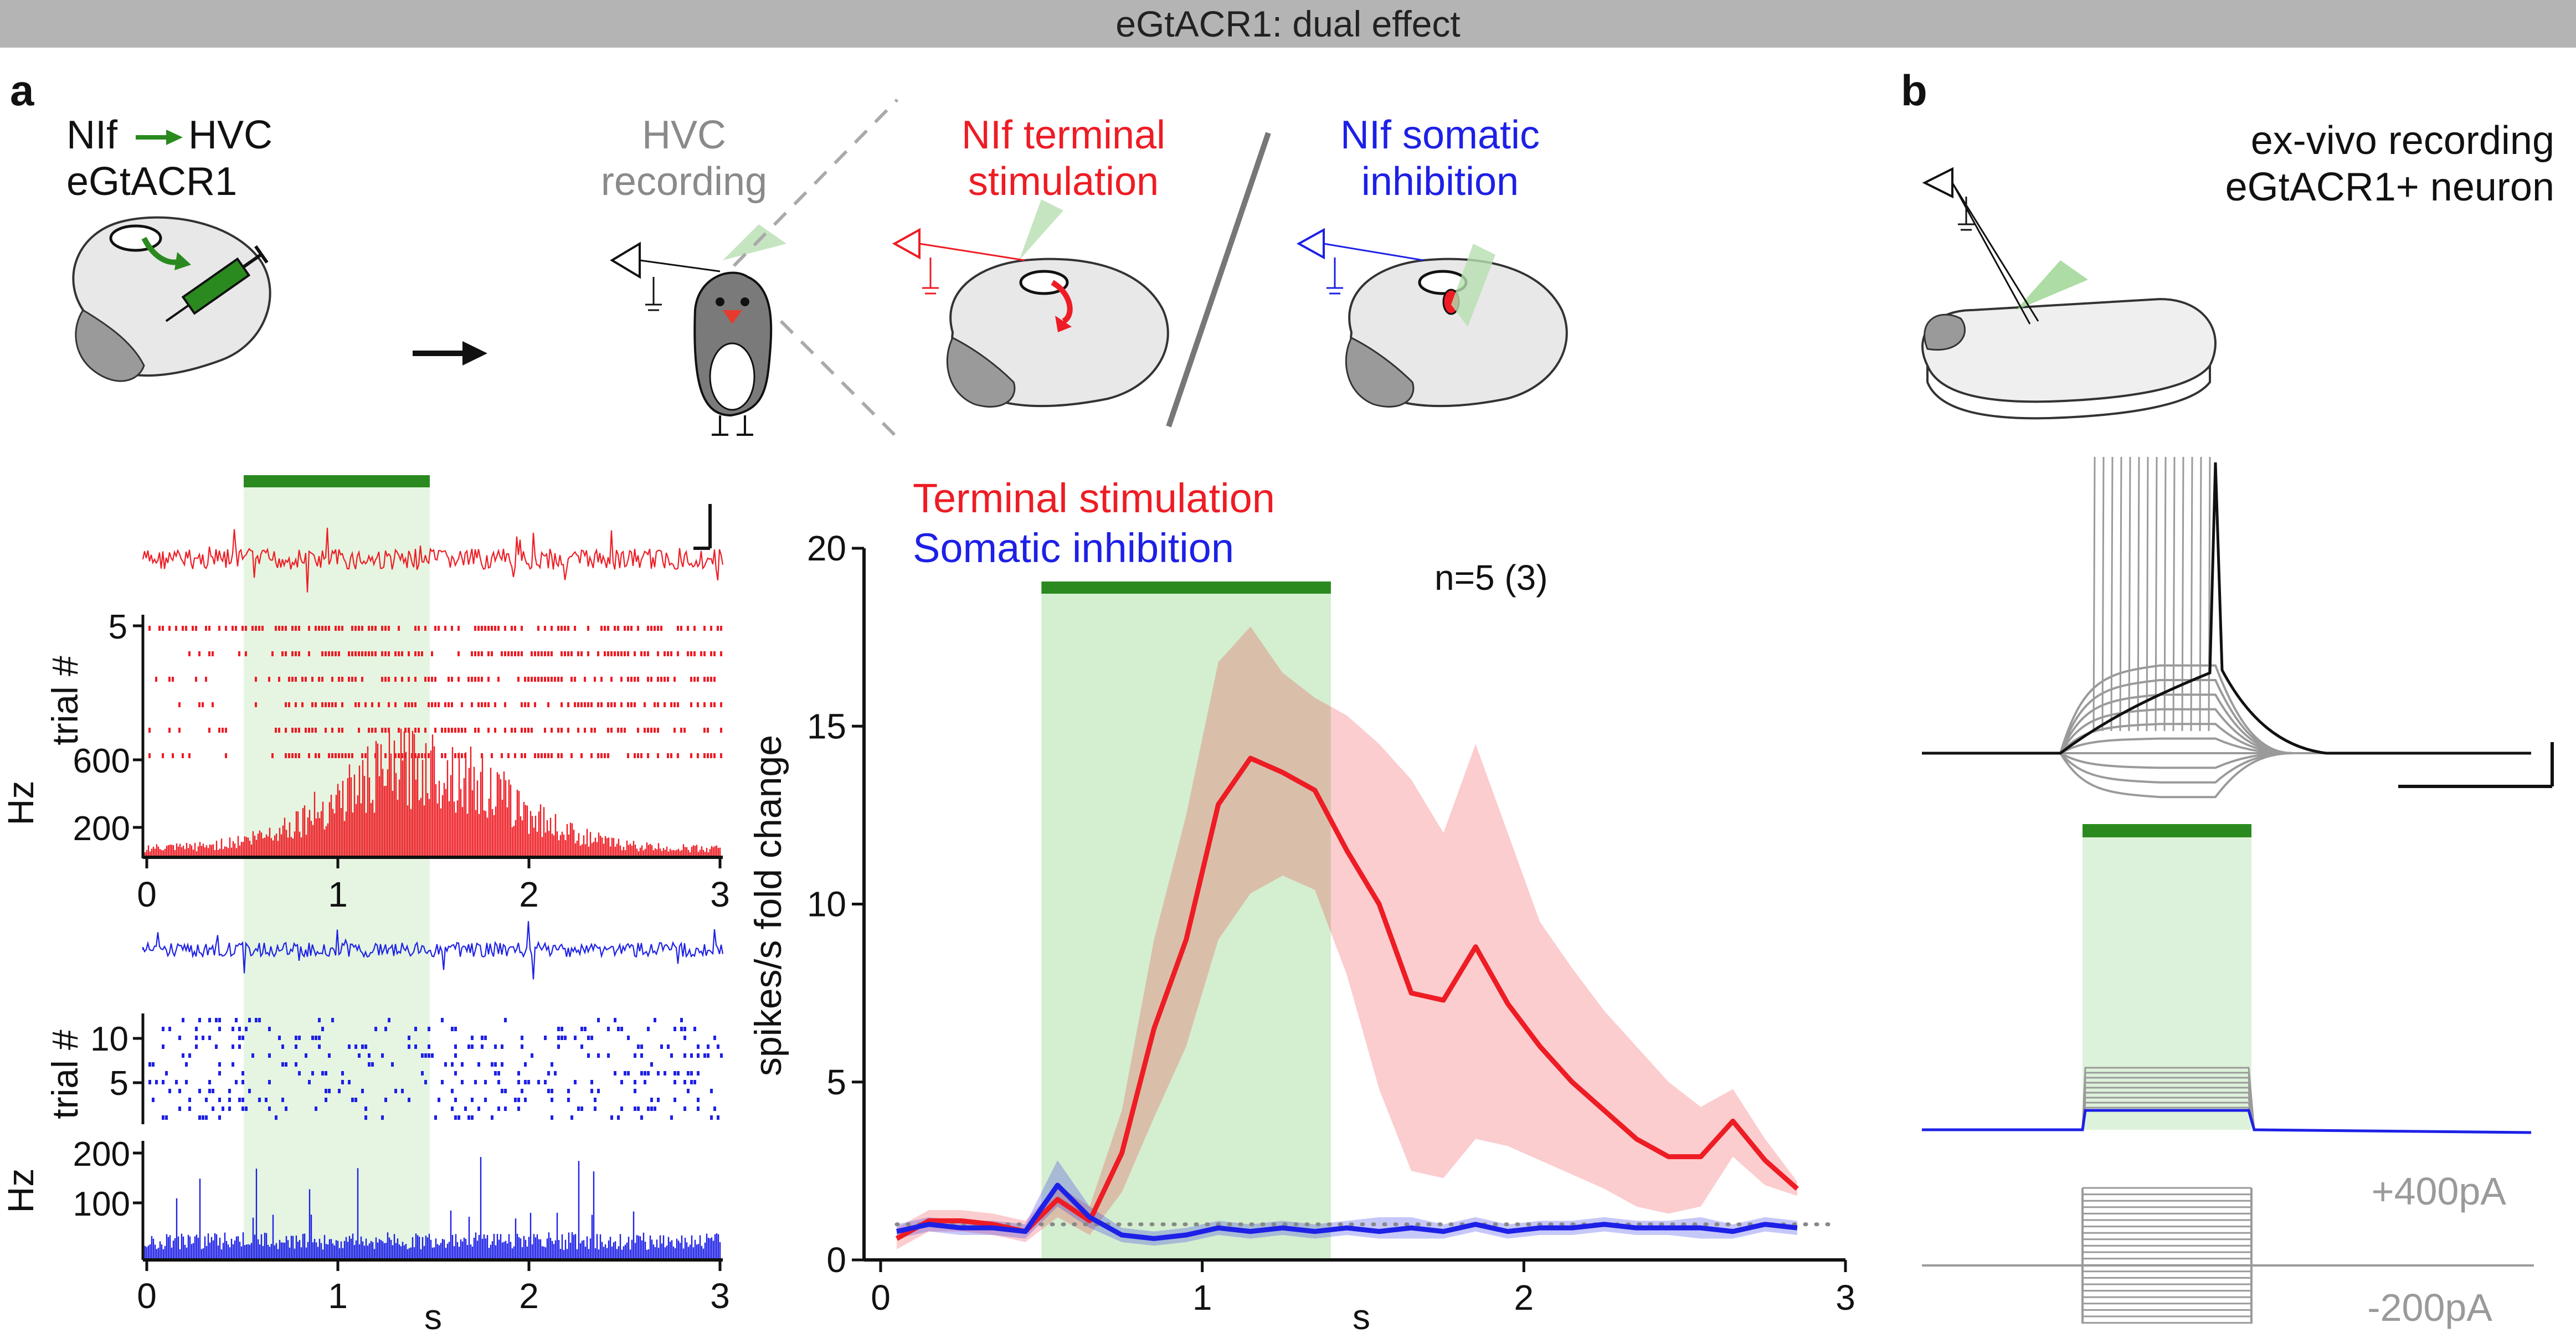 The height and width of the screenshot is (1338, 2576). I want to click on blue-psth-ytick-200: 200, so click(101, 1154).